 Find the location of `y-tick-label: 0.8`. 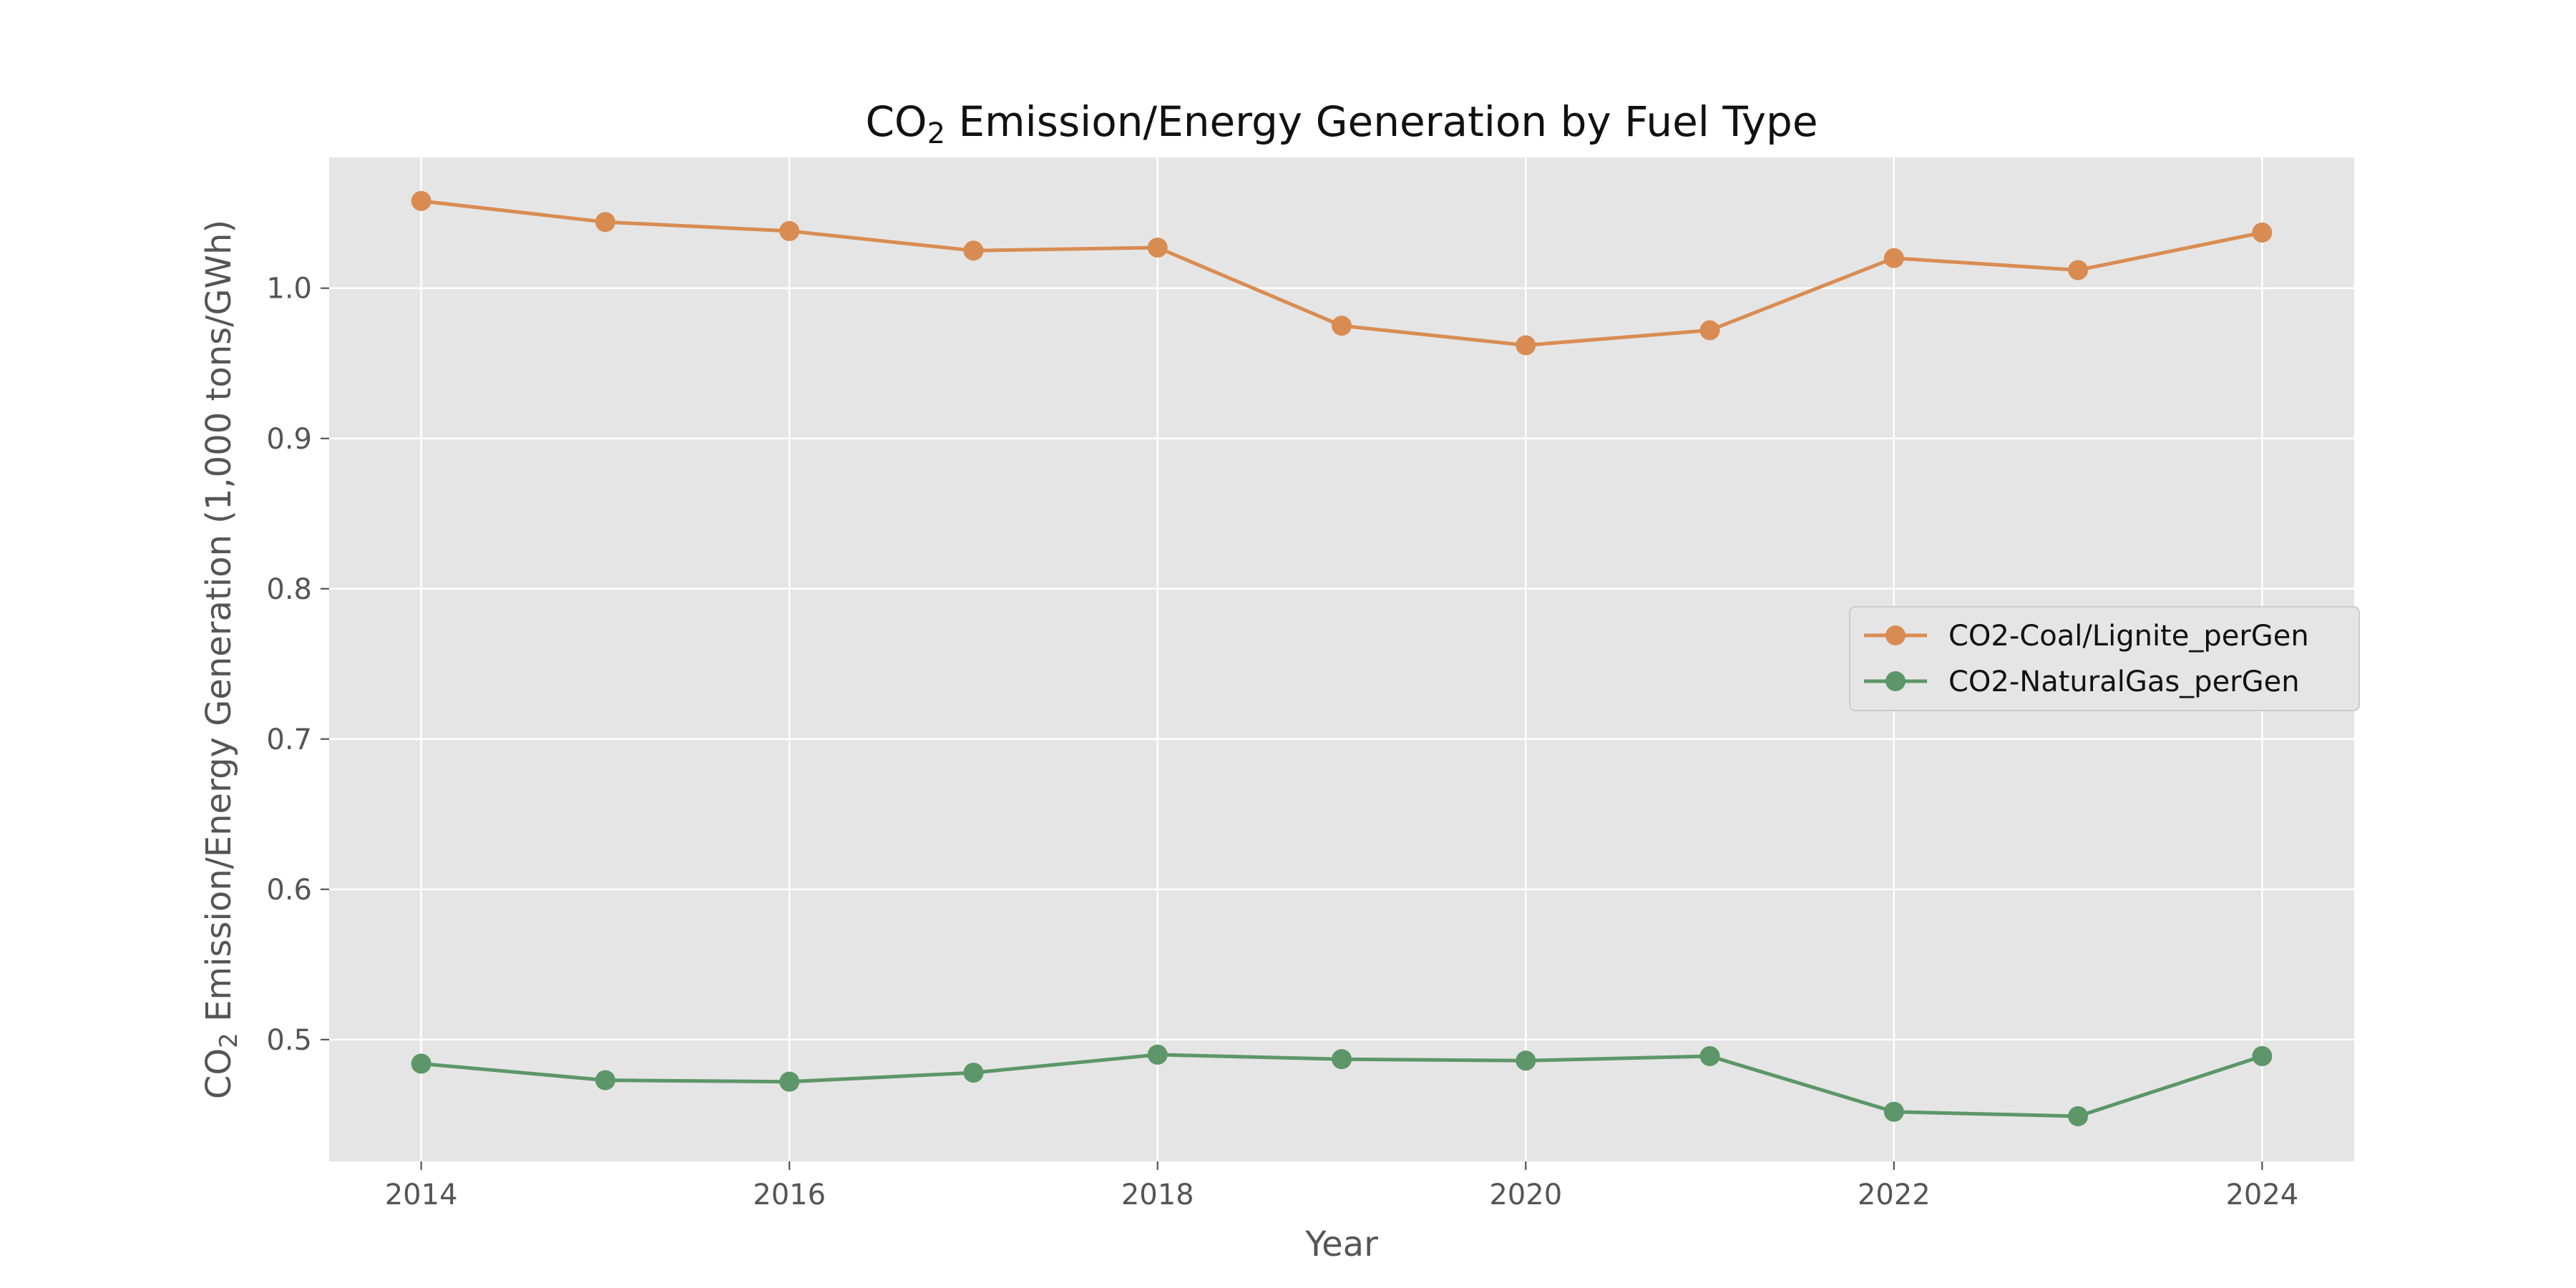

y-tick-label: 0.8 is located at coordinates (289, 589).